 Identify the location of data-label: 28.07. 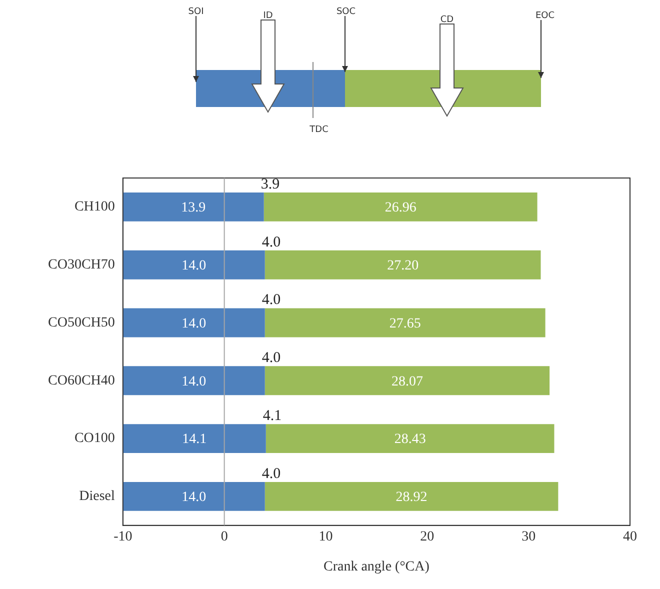
(407, 382).